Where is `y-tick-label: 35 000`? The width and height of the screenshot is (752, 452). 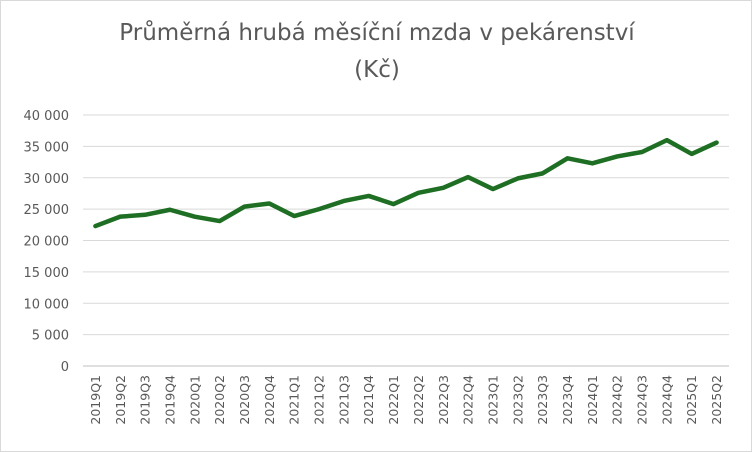 y-tick-label: 35 000 is located at coordinates (47, 147).